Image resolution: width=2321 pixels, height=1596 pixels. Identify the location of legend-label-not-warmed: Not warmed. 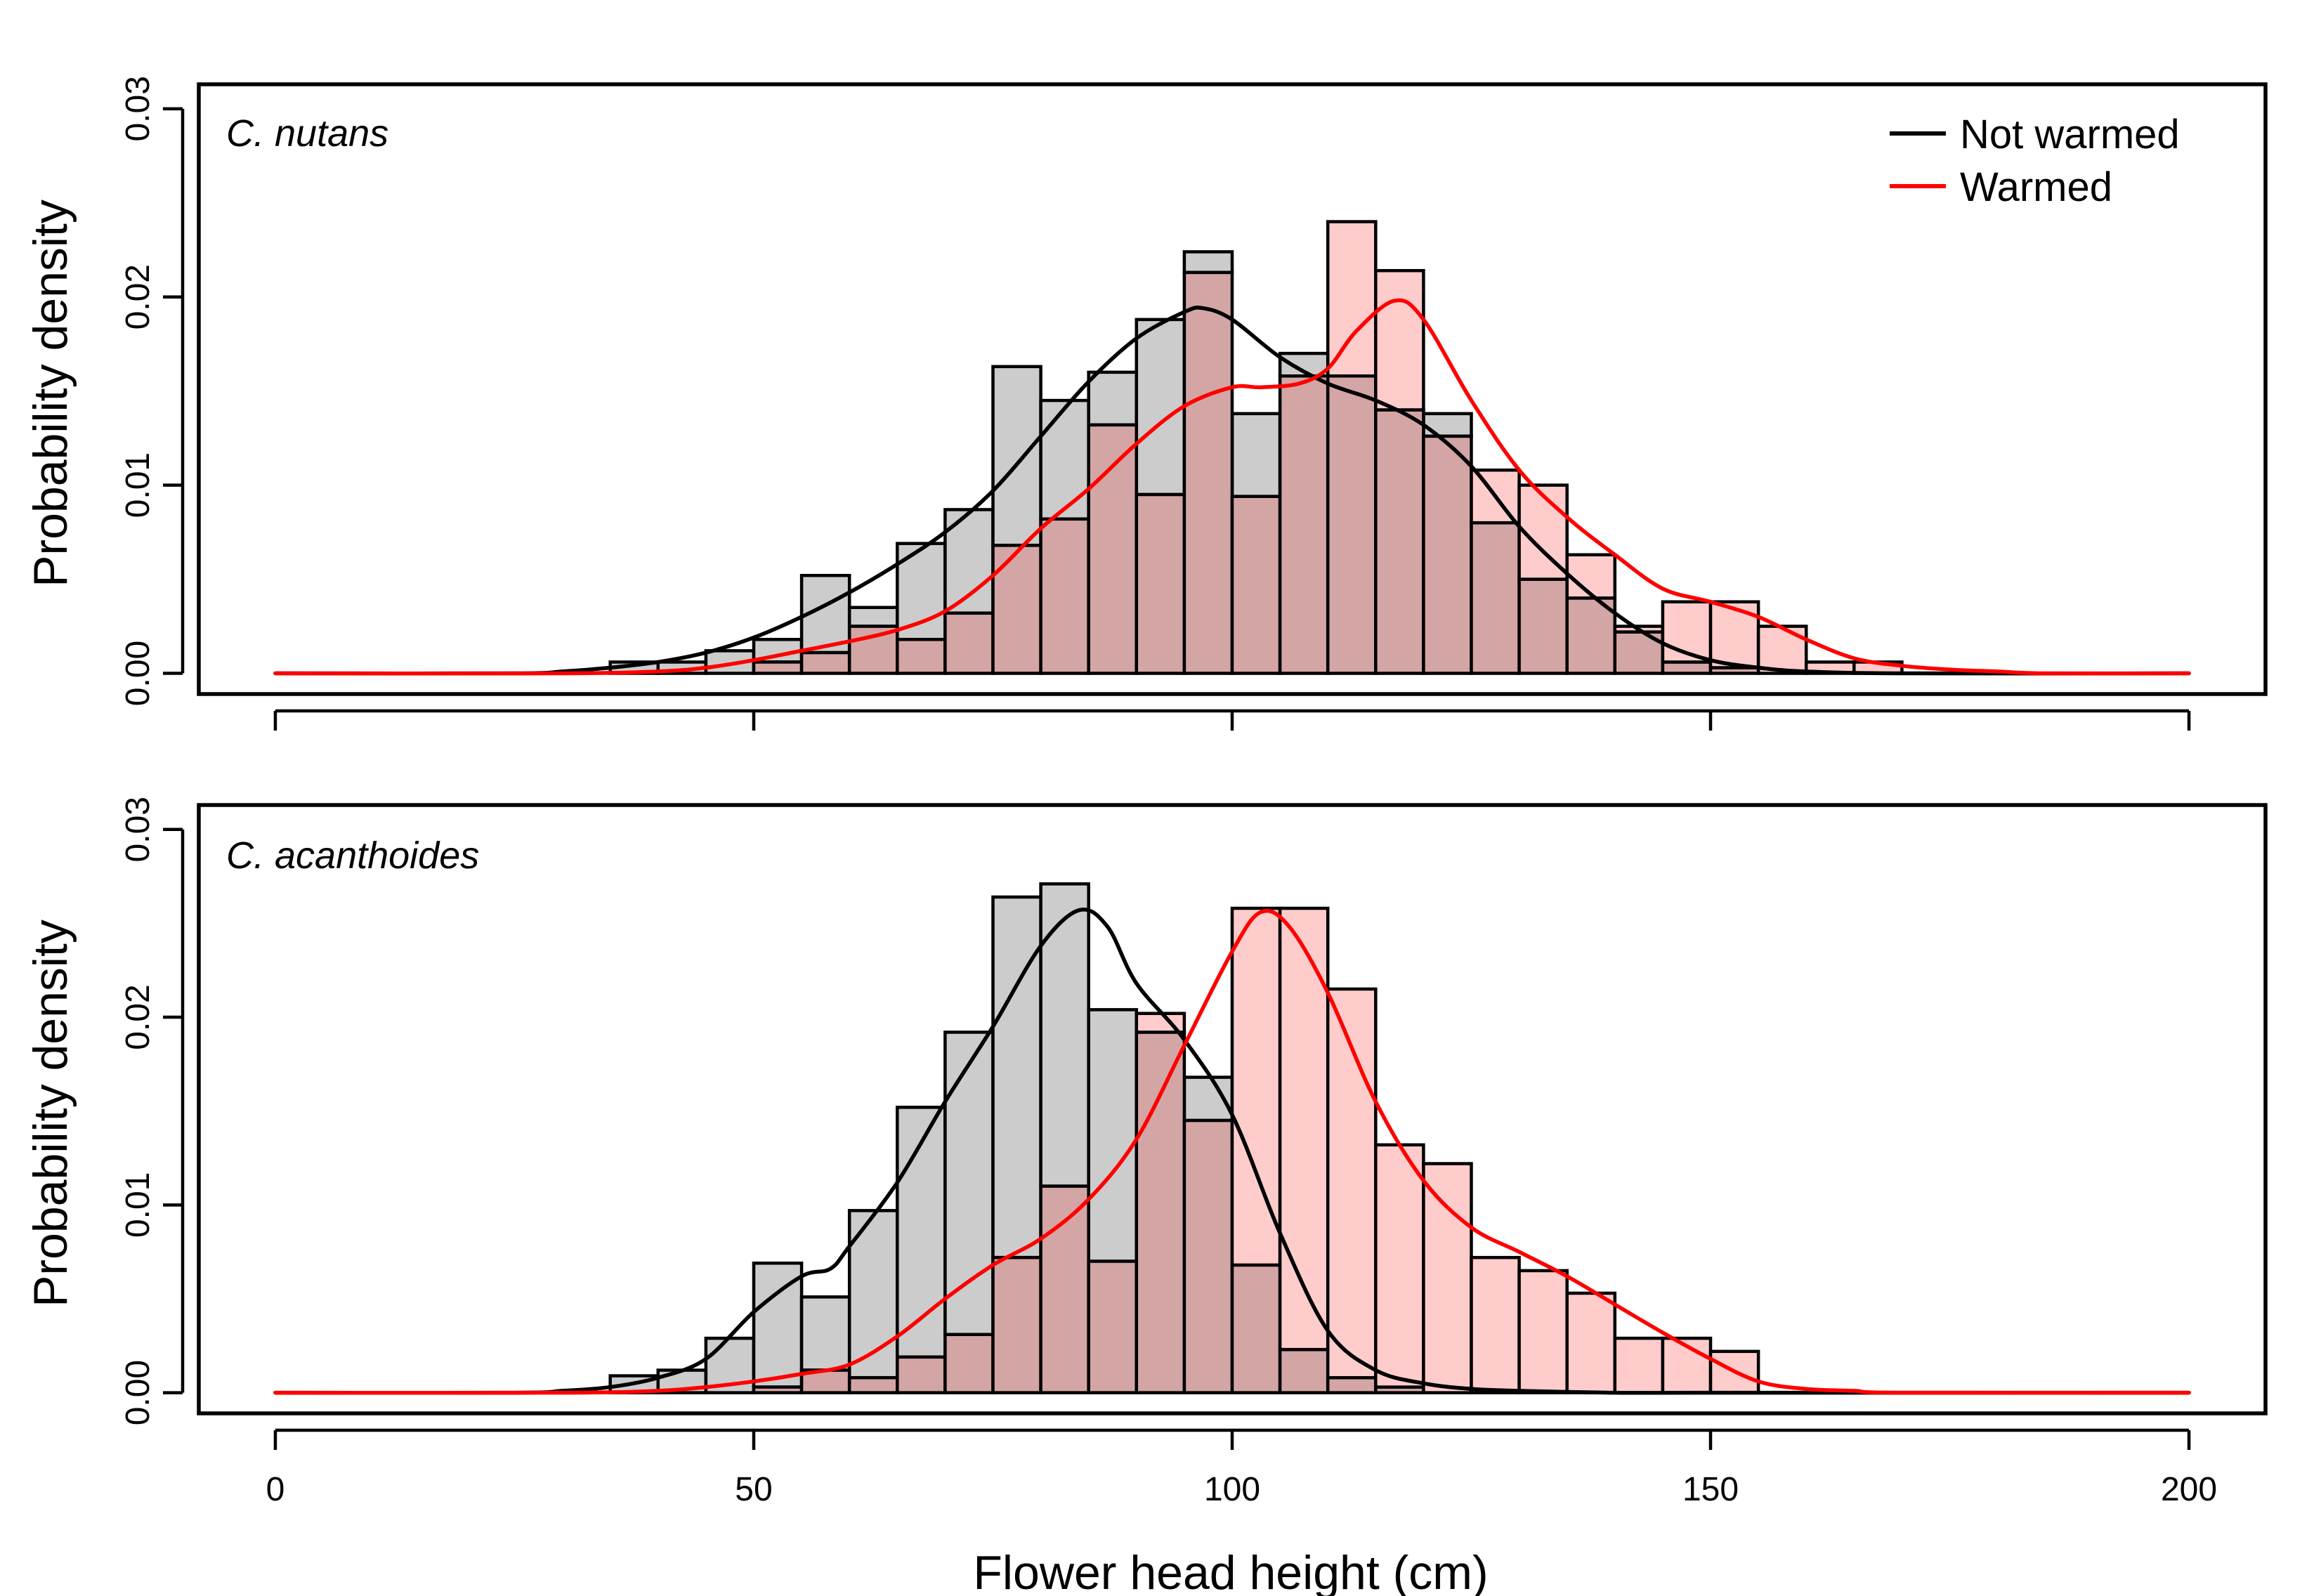
(2070, 134).